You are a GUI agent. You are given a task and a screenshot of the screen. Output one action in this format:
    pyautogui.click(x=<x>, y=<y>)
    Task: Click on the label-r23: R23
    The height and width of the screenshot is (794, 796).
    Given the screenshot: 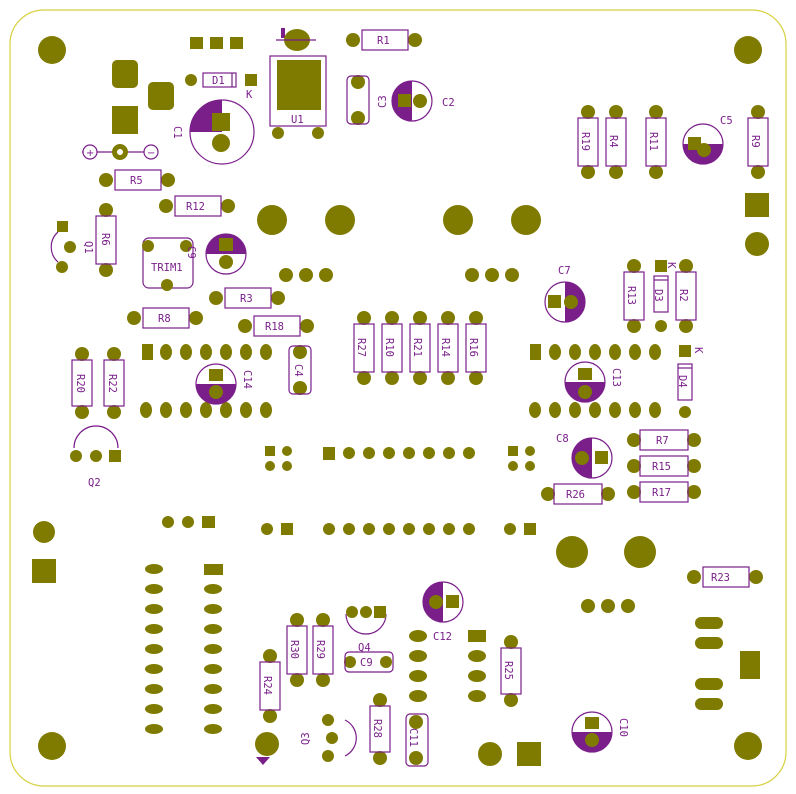 What is the action you would take?
    pyautogui.click(x=720, y=578)
    